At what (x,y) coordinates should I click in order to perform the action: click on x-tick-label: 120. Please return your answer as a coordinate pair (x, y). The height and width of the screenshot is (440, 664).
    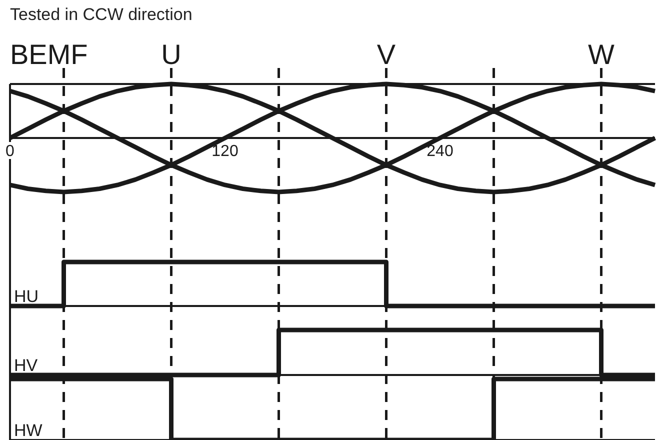
    Looking at the image, I should click on (225, 151).